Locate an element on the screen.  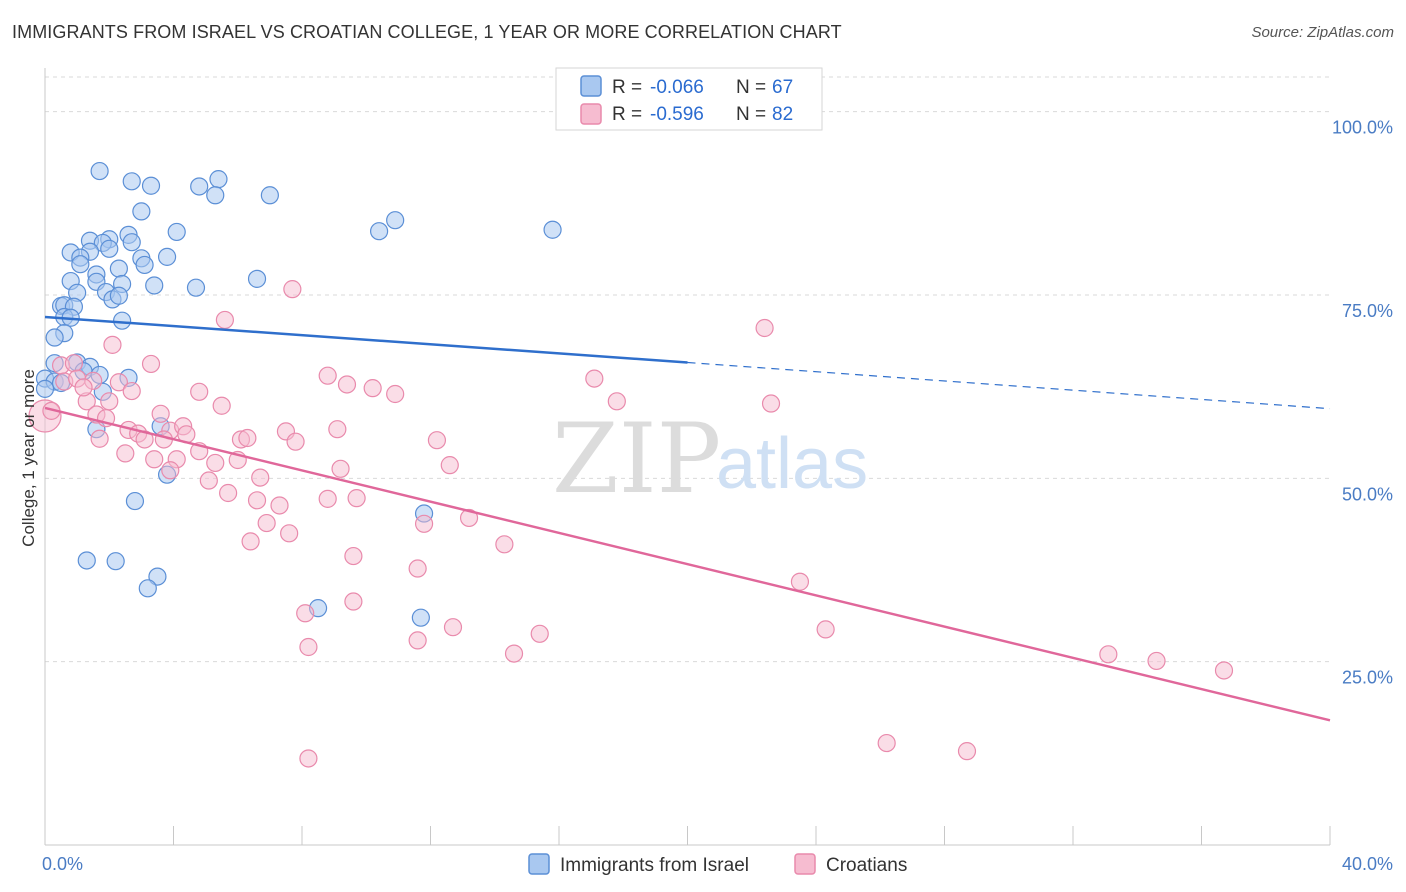
bottom-legend: Immigrants from Israel Croatians is located at coordinates (717, 864).